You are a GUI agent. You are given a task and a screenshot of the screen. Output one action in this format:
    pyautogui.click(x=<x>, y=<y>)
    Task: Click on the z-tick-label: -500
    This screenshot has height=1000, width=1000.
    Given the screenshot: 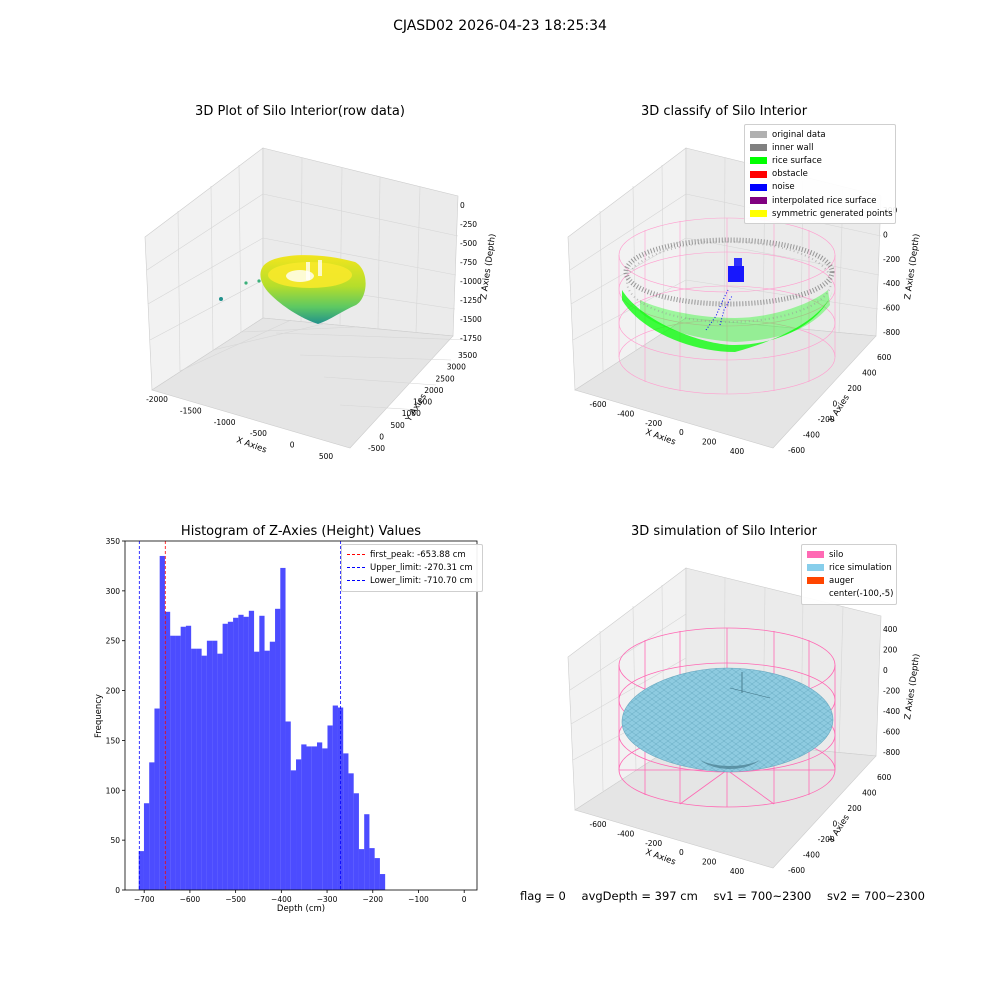 What is the action you would take?
    pyautogui.click(x=468, y=243)
    